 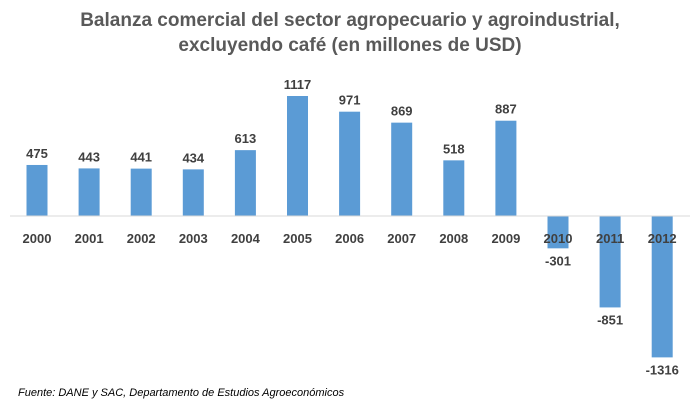 What do you see at coordinates (245, 183) in the screenshot?
I see `bar-2004` at bounding box center [245, 183].